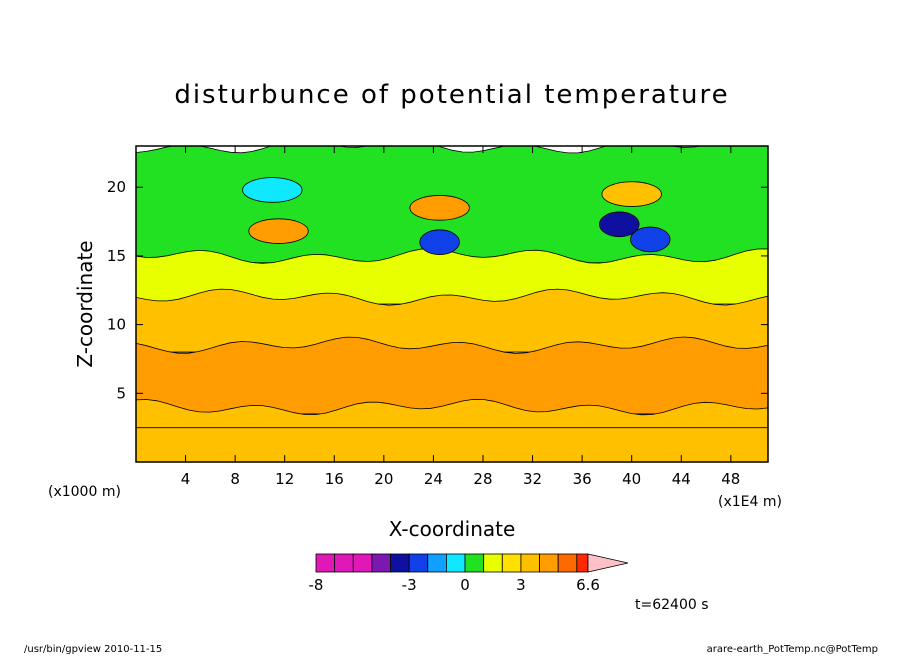 The height and width of the screenshot is (658, 904). I want to click on x-tick-label: 4, so click(186, 479).